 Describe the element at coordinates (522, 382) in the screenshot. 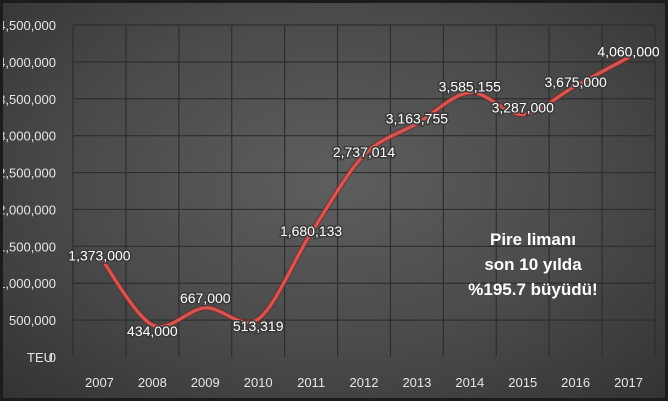

I see `x-tick-label: 2015` at that location.